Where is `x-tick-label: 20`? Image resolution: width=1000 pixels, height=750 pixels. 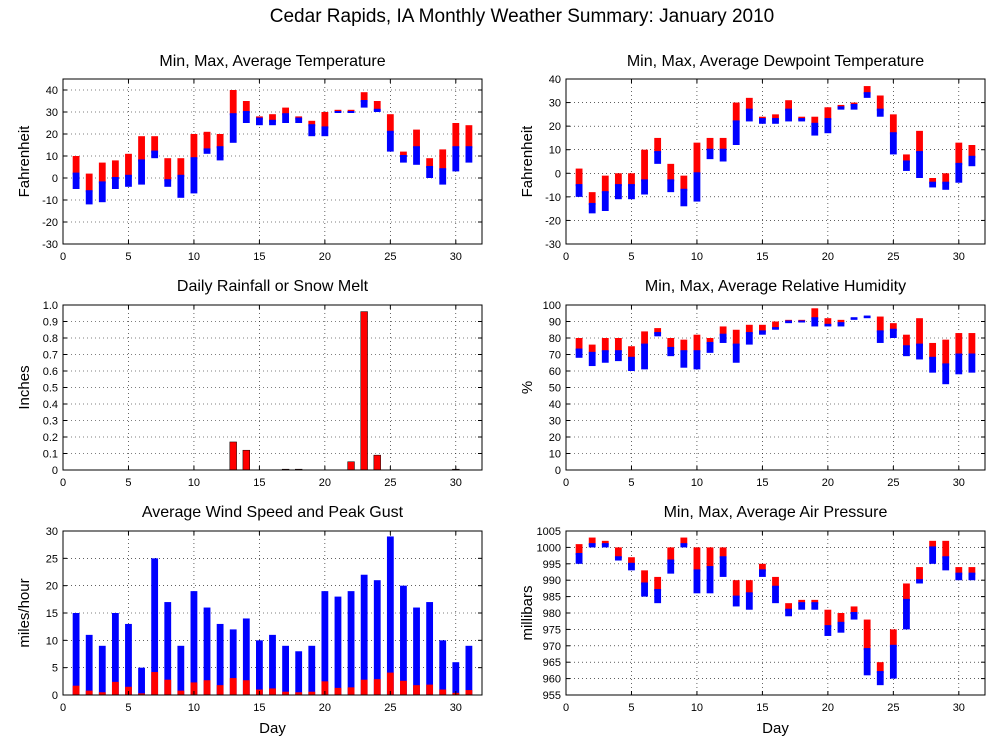 x-tick-label: 20 is located at coordinates (325, 483).